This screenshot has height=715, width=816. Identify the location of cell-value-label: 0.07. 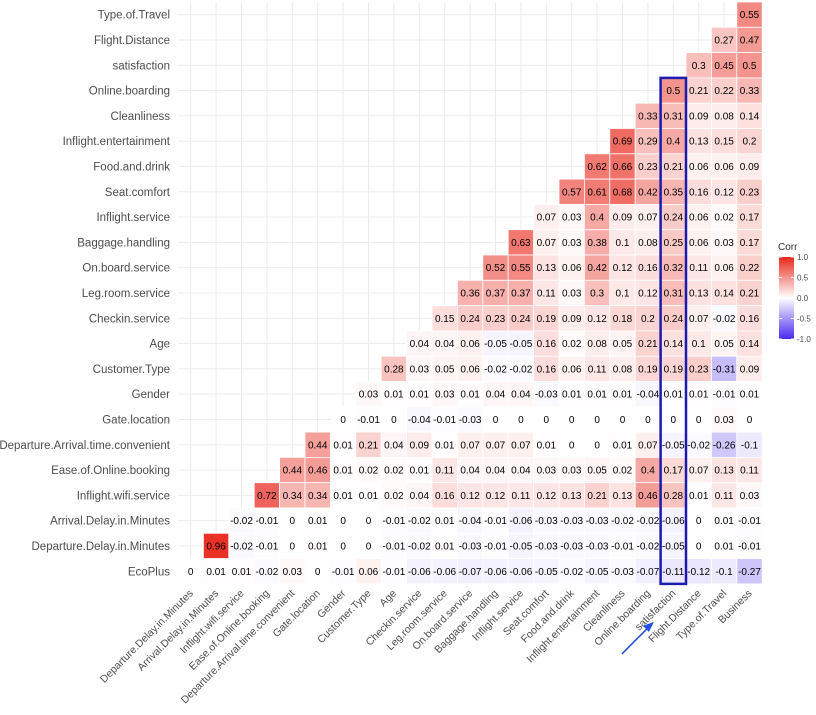
(699, 319).